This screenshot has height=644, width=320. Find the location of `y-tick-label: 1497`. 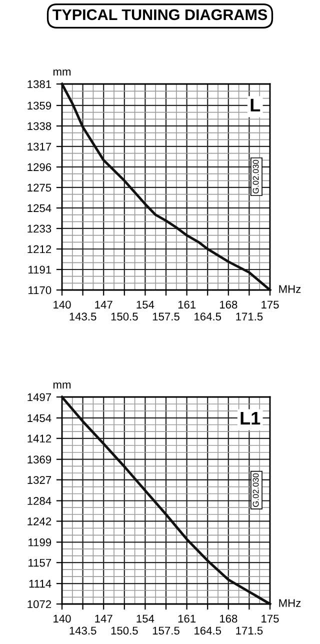

y-tick-label: 1497 is located at coordinates (40, 397).